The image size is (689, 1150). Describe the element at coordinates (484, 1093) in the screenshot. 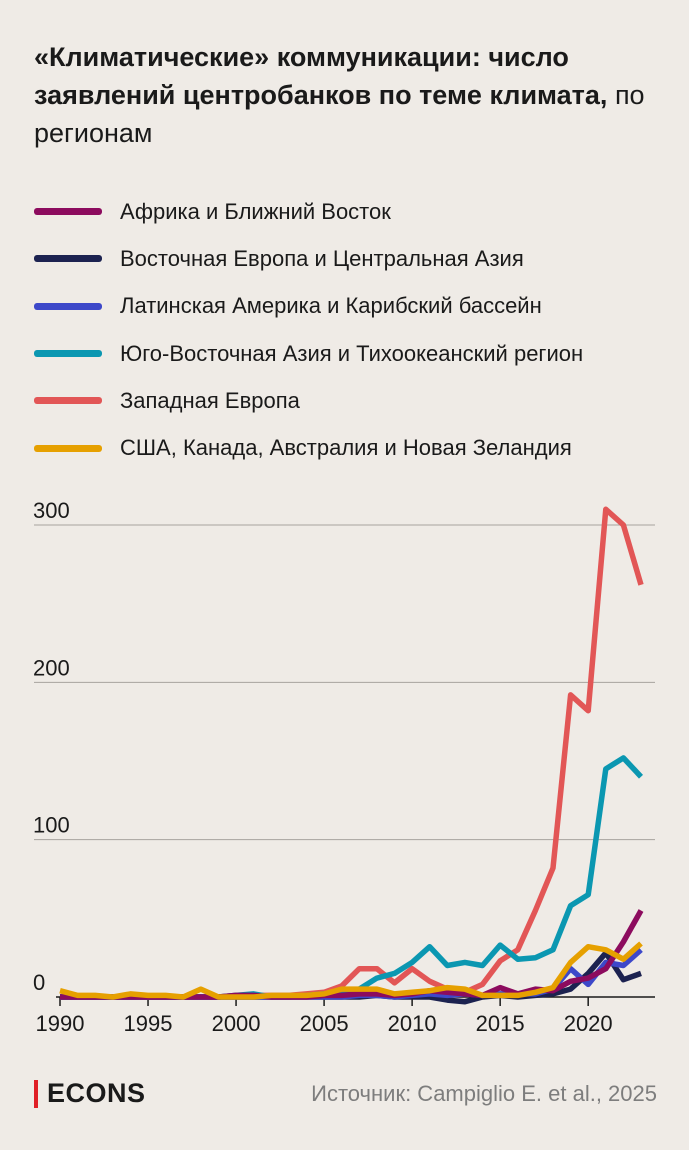

I see `source-note: Источник: Campiglio E. et al., 2025` at that location.